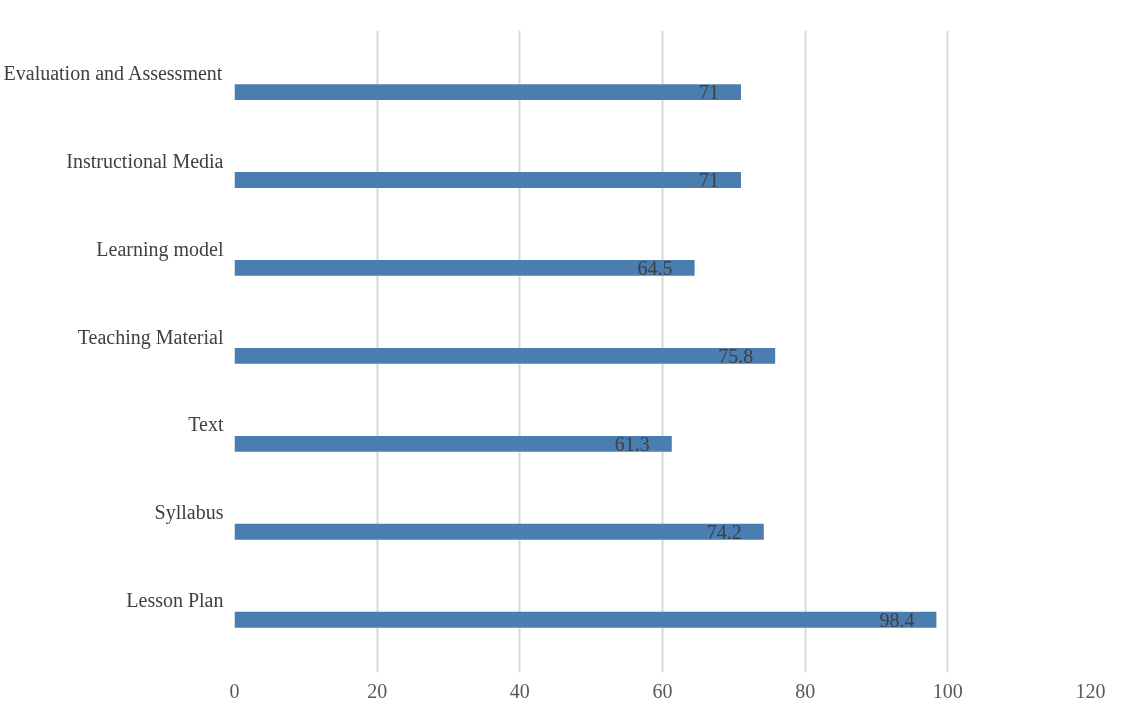 The height and width of the screenshot is (717, 1139). Describe the element at coordinates (655, 267) in the screenshot. I see `data-label: 64.5` at that location.